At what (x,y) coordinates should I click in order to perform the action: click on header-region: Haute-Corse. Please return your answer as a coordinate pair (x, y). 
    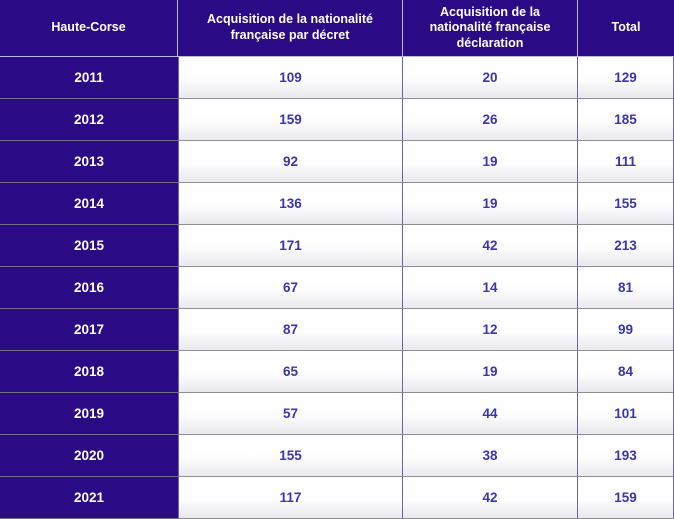
    Looking at the image, I should click on (89, 28).